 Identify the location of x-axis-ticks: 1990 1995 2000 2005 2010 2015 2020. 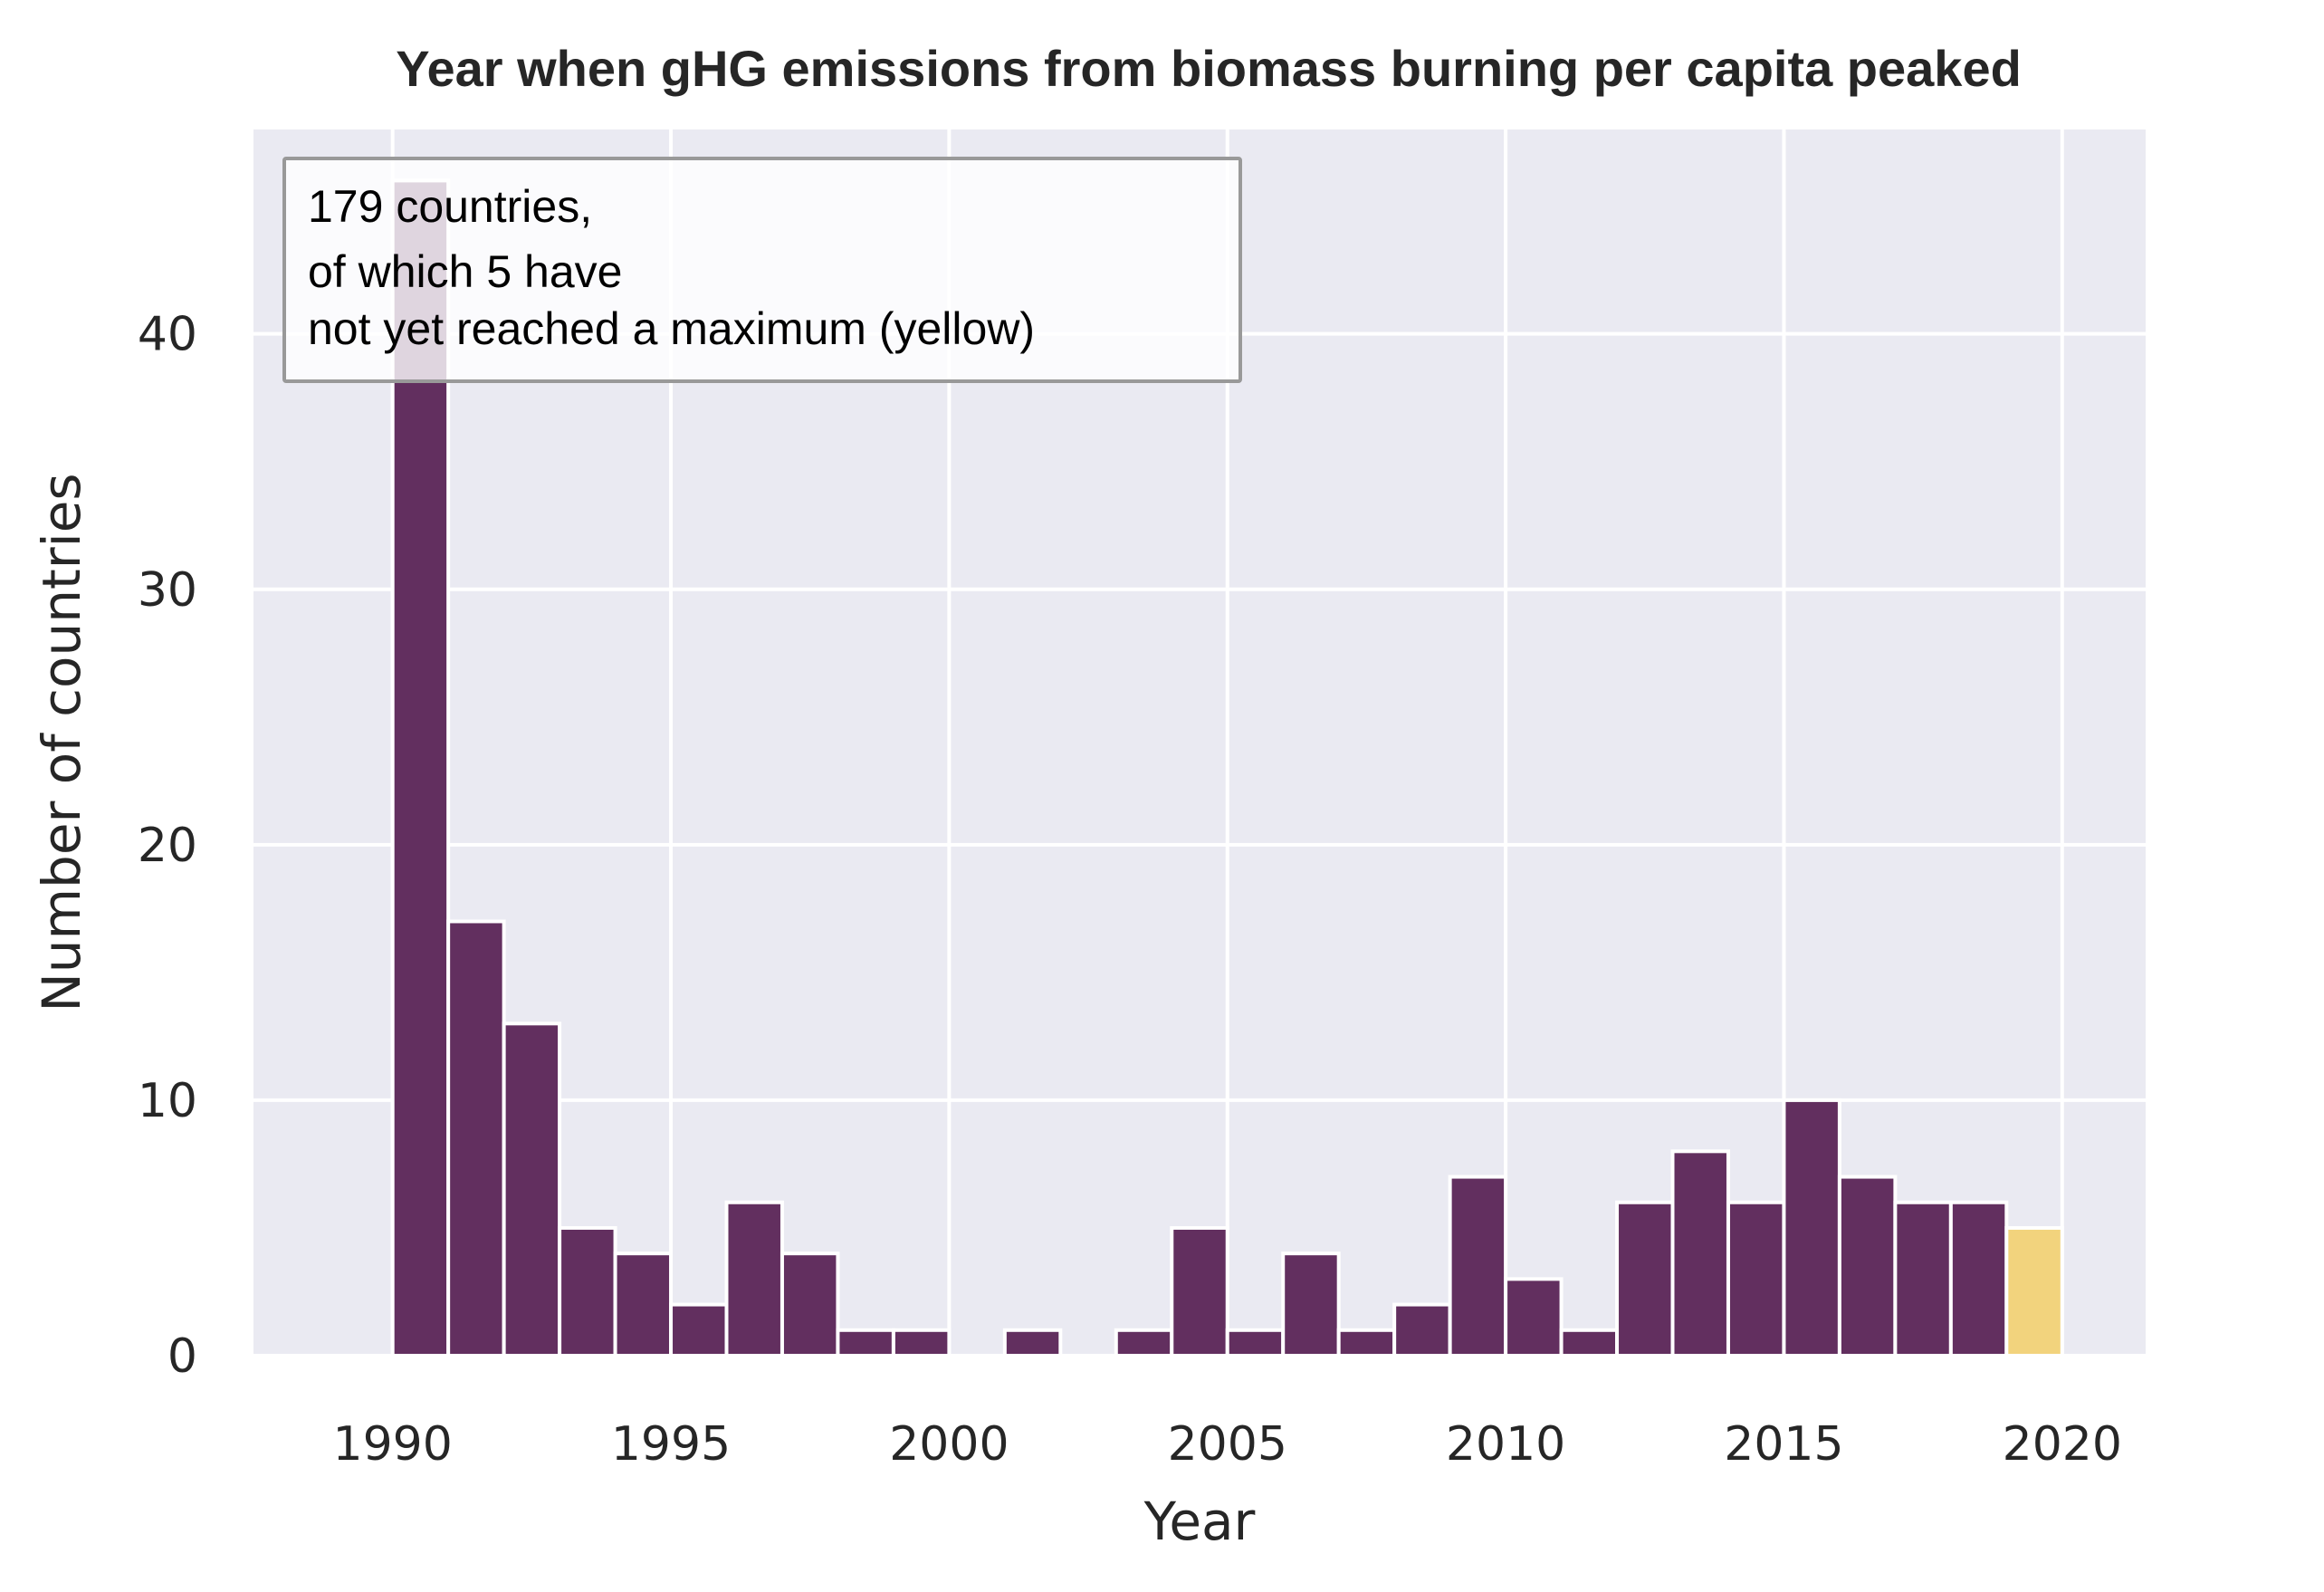
(1227, 1444).